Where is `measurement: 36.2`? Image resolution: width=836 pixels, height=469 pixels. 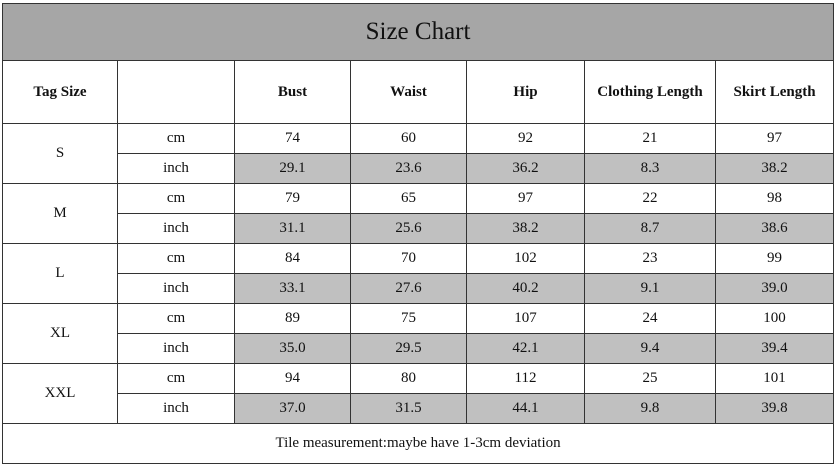 measurement: 36.2 is located at coordinates (525, 168).